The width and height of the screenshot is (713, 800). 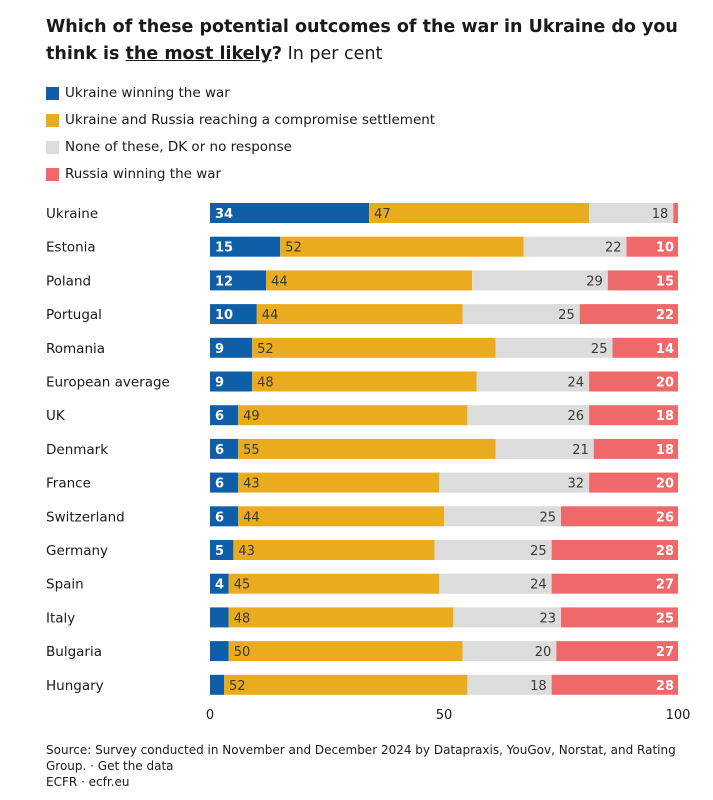 I want to click on data-label: 32, so click(x=576, y=484).